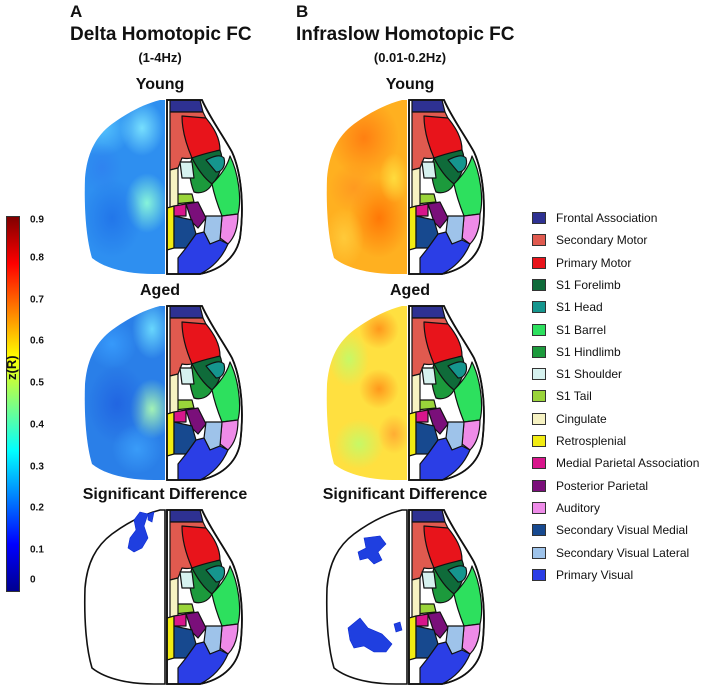  I want to click on legend-item: S1 Barrel, so click(569, 330).